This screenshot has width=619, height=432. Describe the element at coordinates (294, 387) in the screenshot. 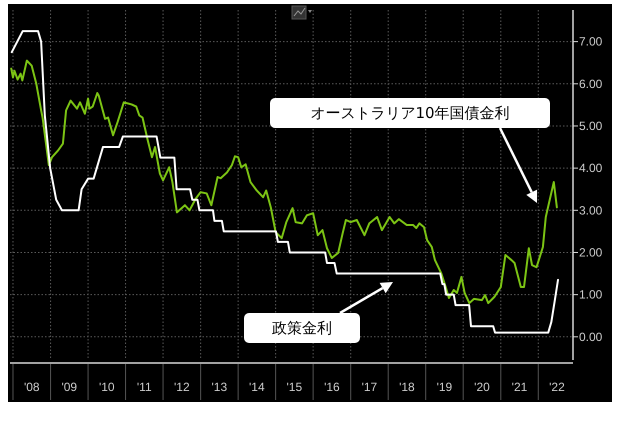

I see `x-tick-label: '15` at that location.